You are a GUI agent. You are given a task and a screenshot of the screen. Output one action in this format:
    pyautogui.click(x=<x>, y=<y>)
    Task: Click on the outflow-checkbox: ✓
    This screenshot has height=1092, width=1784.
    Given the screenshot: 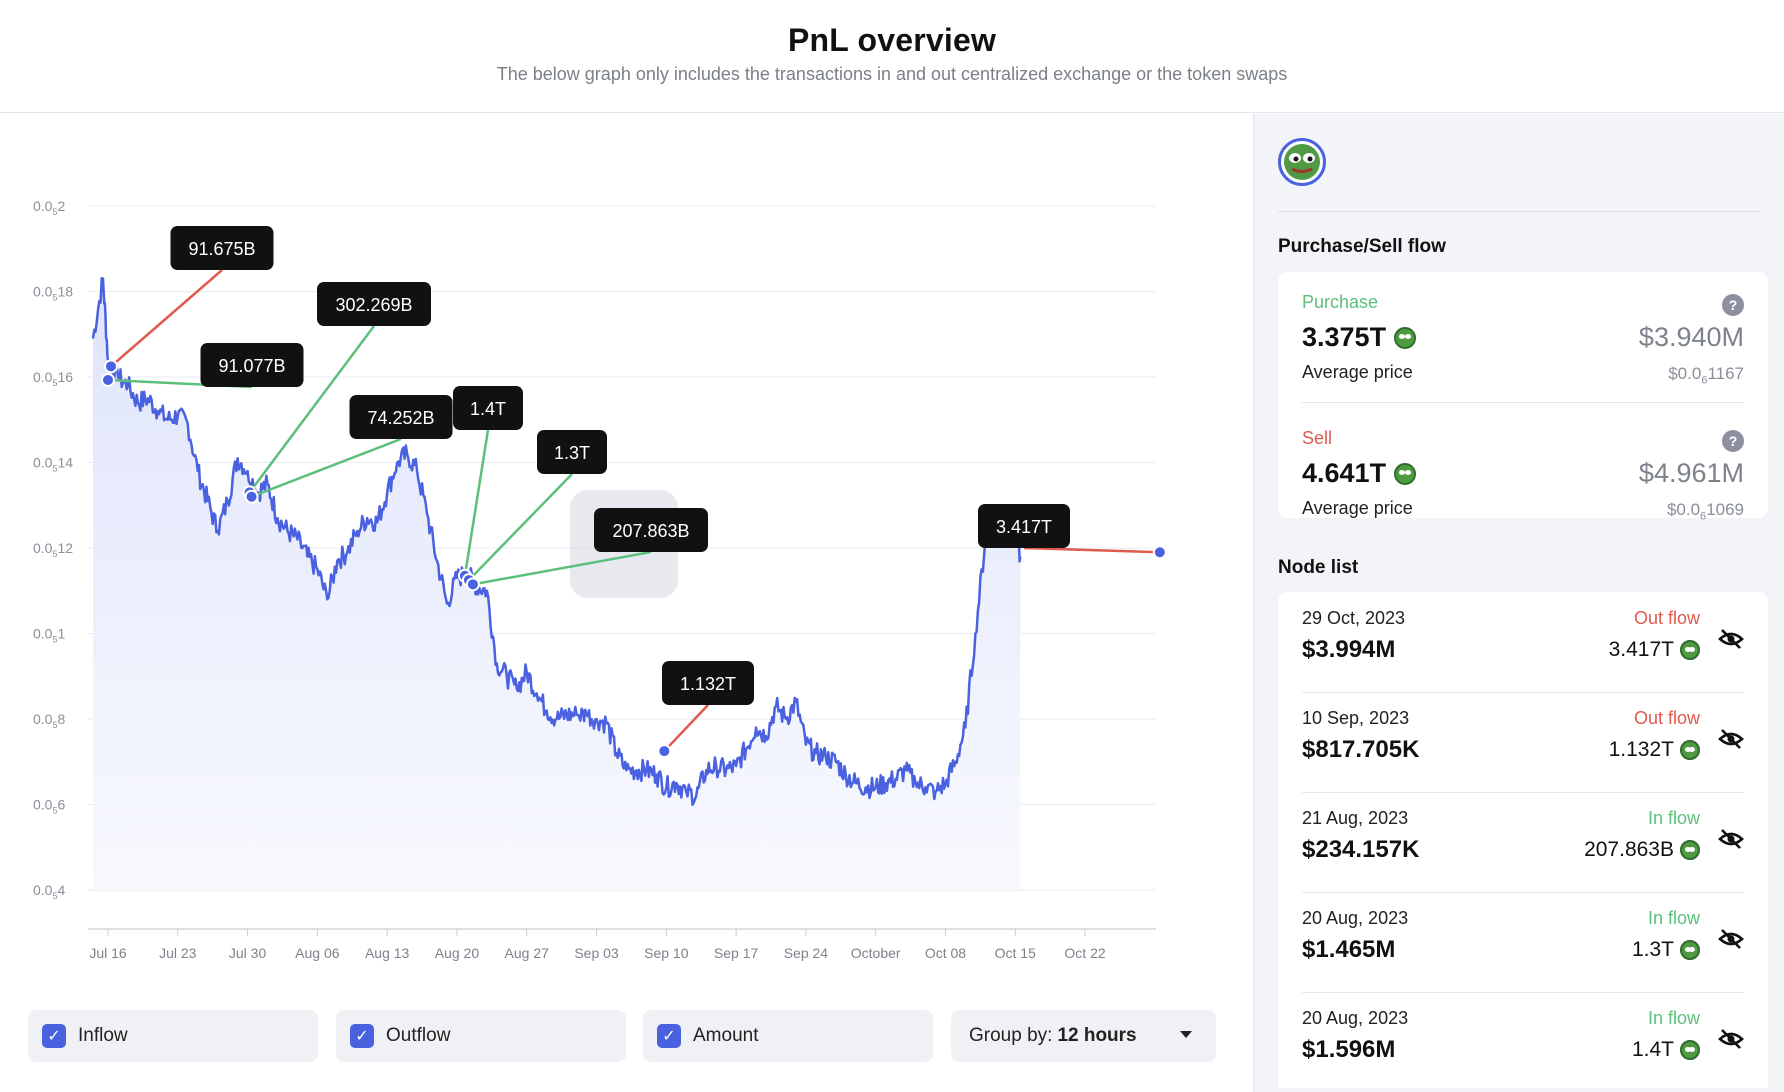 What is the action you would take?
    pyautogui.click(x=362, y=1036)
    